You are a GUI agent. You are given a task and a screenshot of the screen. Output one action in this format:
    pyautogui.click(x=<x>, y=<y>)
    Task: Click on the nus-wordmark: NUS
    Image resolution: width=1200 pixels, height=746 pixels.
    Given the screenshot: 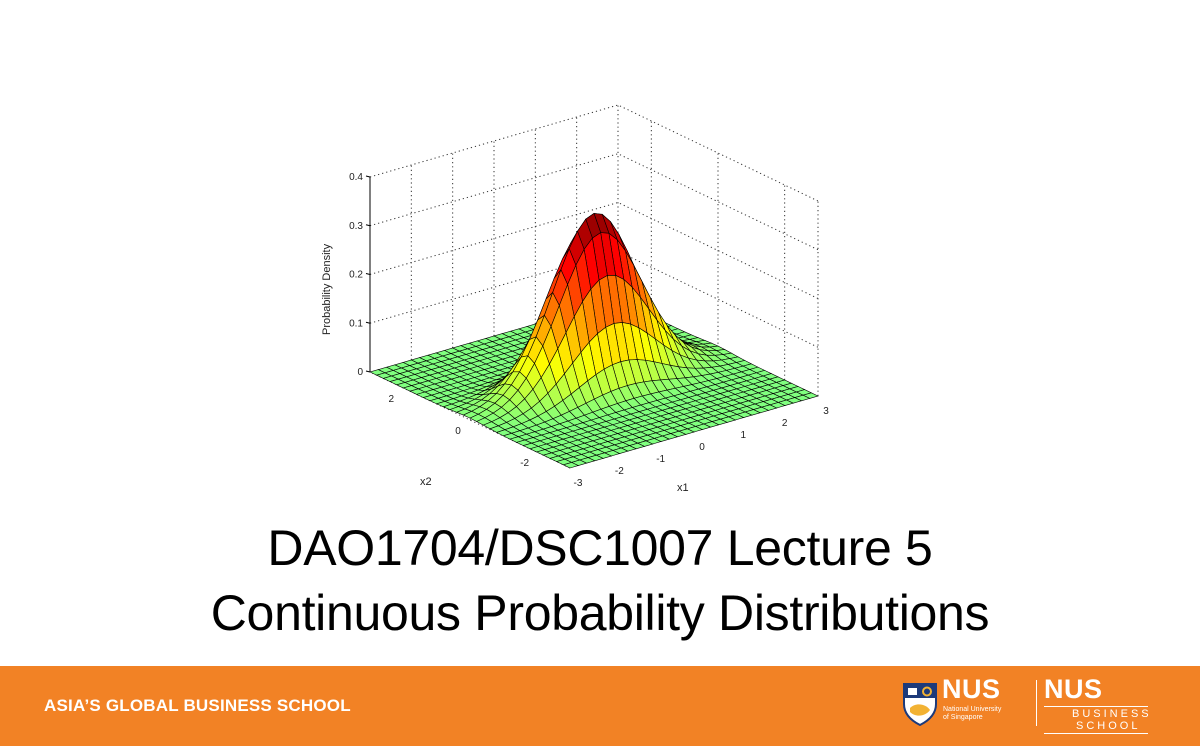 What is the action you would take?
    pyautogui.click(x=971, y=689)
    